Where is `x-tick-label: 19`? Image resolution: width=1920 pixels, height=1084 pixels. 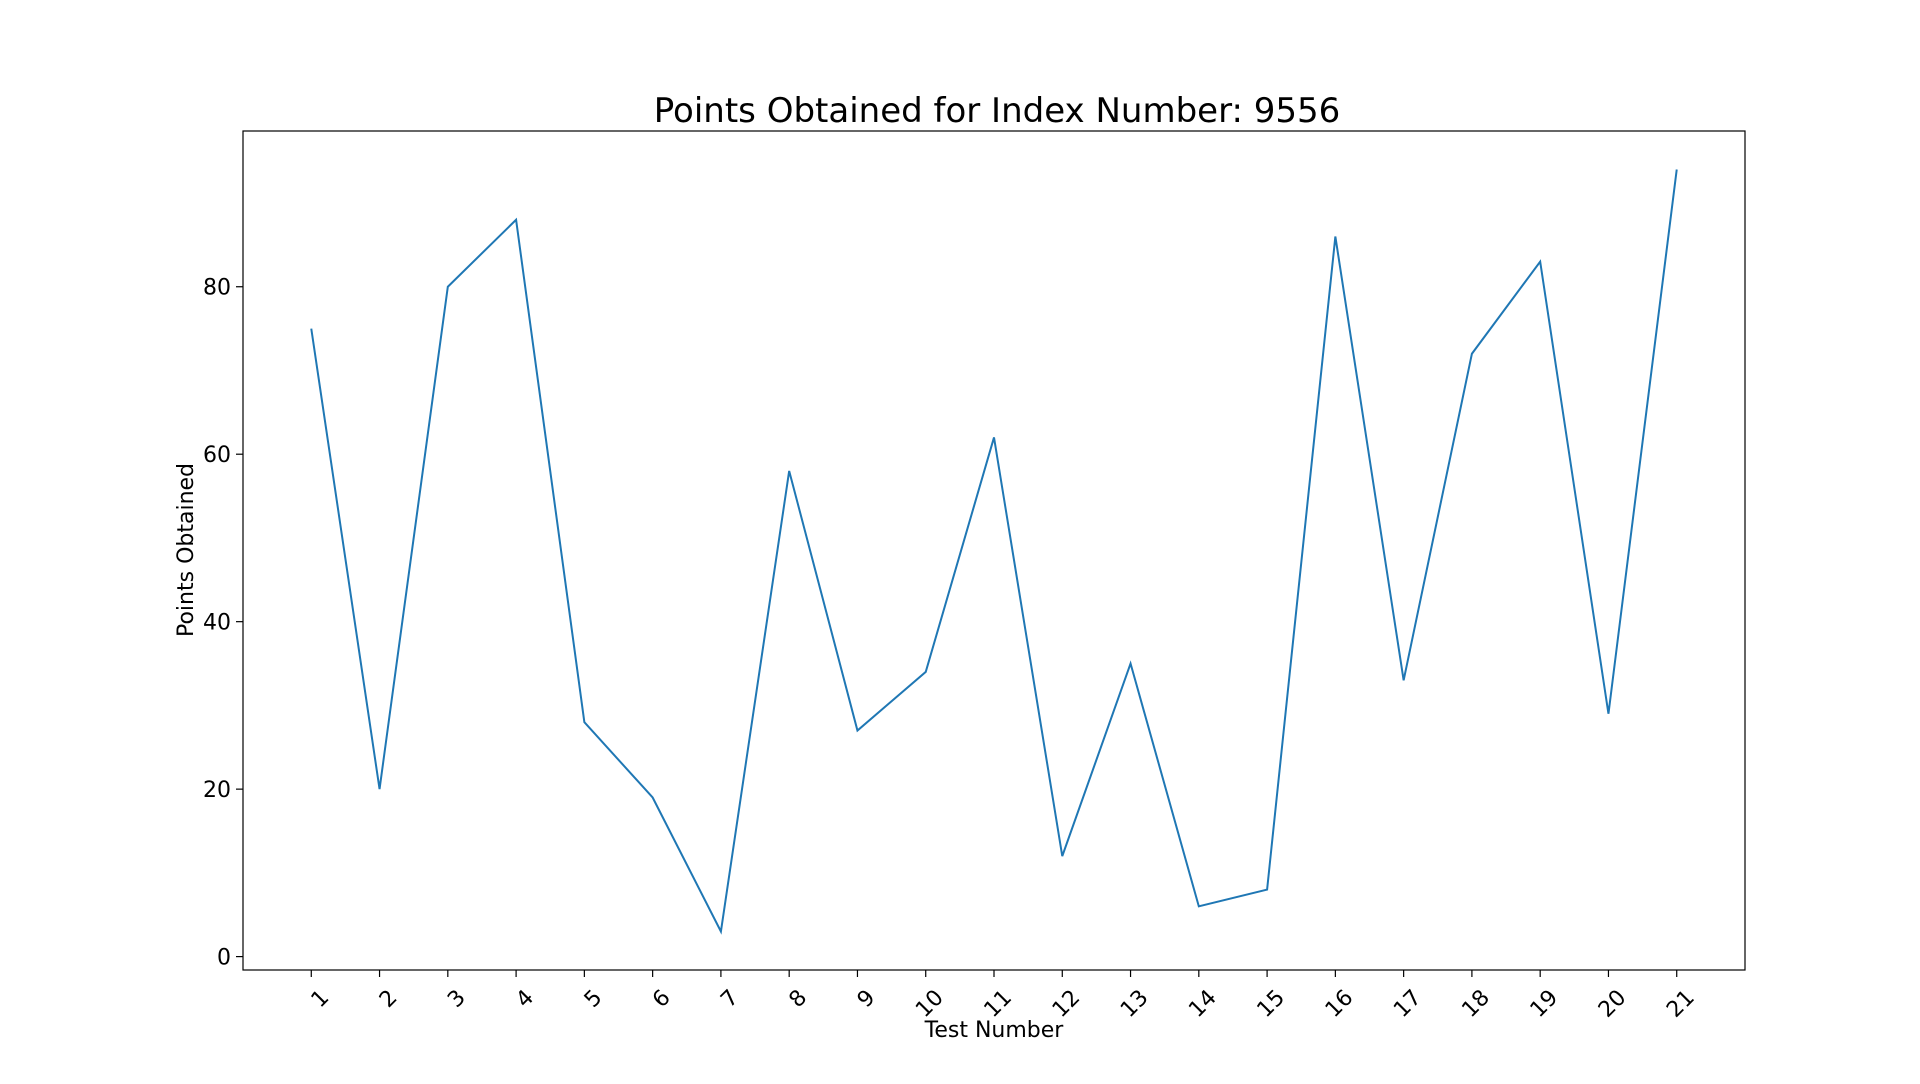
x-tick-label: 19 is located at coordinates (1544, 1003).